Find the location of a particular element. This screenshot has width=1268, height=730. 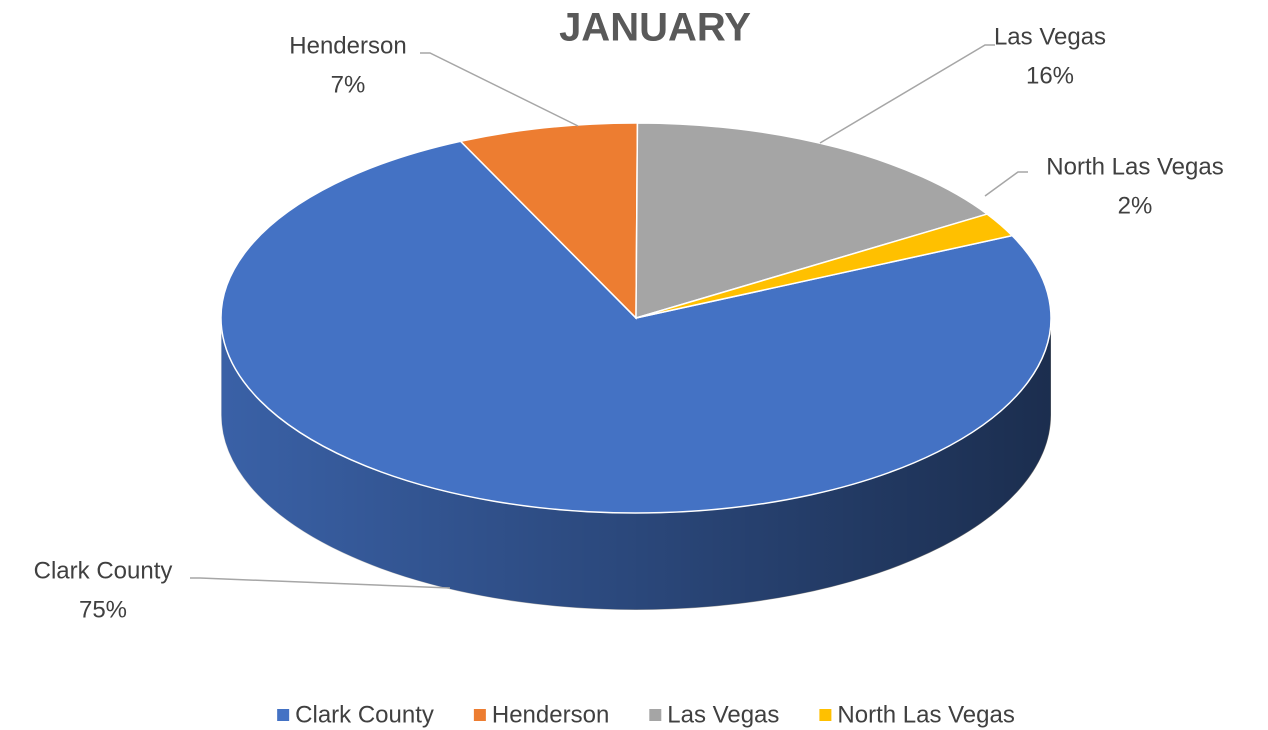

data-label-value: 7% is located at coordinates (348, 84).